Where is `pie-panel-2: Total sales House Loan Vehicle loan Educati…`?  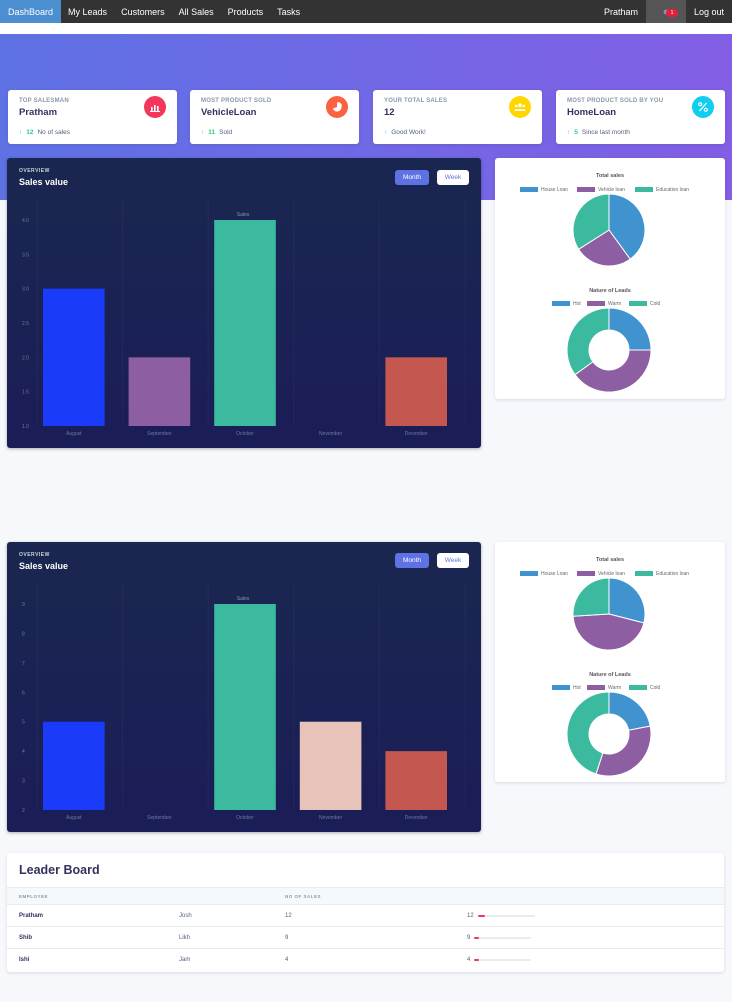 pie-panel-2: Total sales House Loan Vehicle loan Educati… is located at coordinates (610, 662).